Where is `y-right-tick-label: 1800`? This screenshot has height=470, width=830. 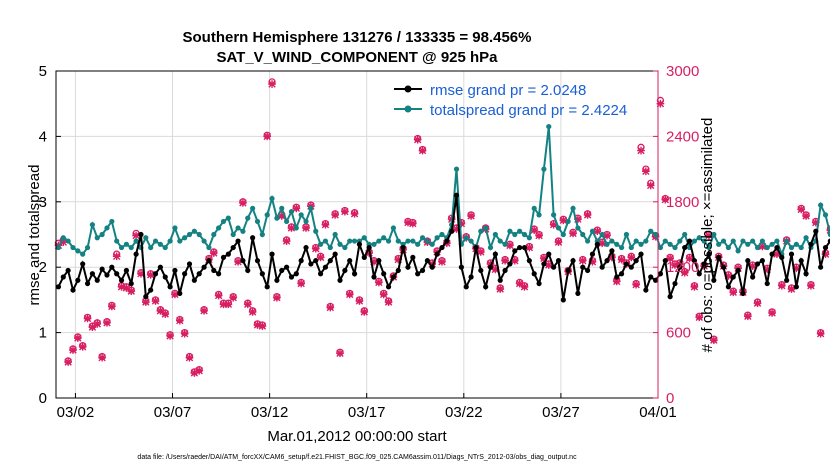
y-right-tick-label: 1800 is located at coordinates (682, 202).